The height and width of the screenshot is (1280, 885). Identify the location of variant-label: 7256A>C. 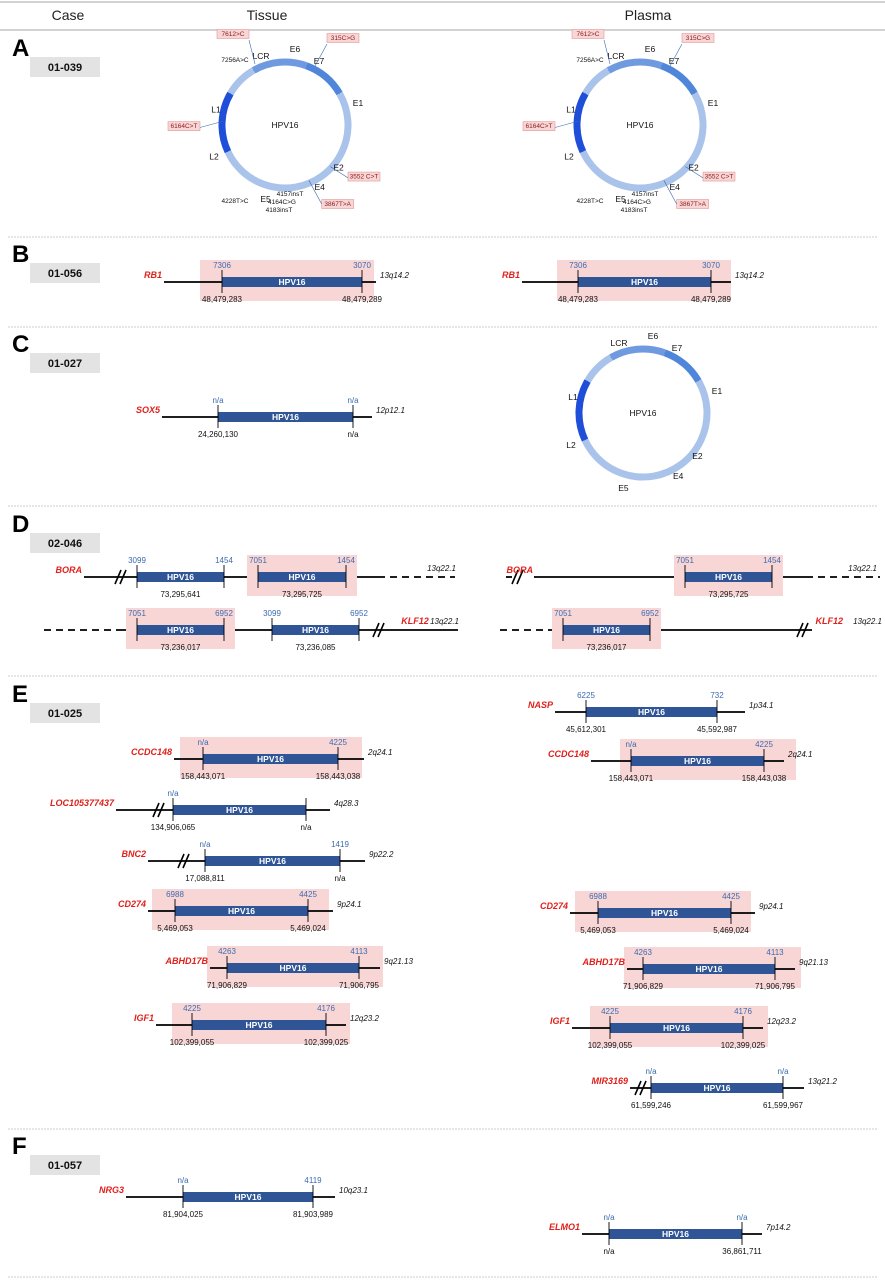
(235, 60).